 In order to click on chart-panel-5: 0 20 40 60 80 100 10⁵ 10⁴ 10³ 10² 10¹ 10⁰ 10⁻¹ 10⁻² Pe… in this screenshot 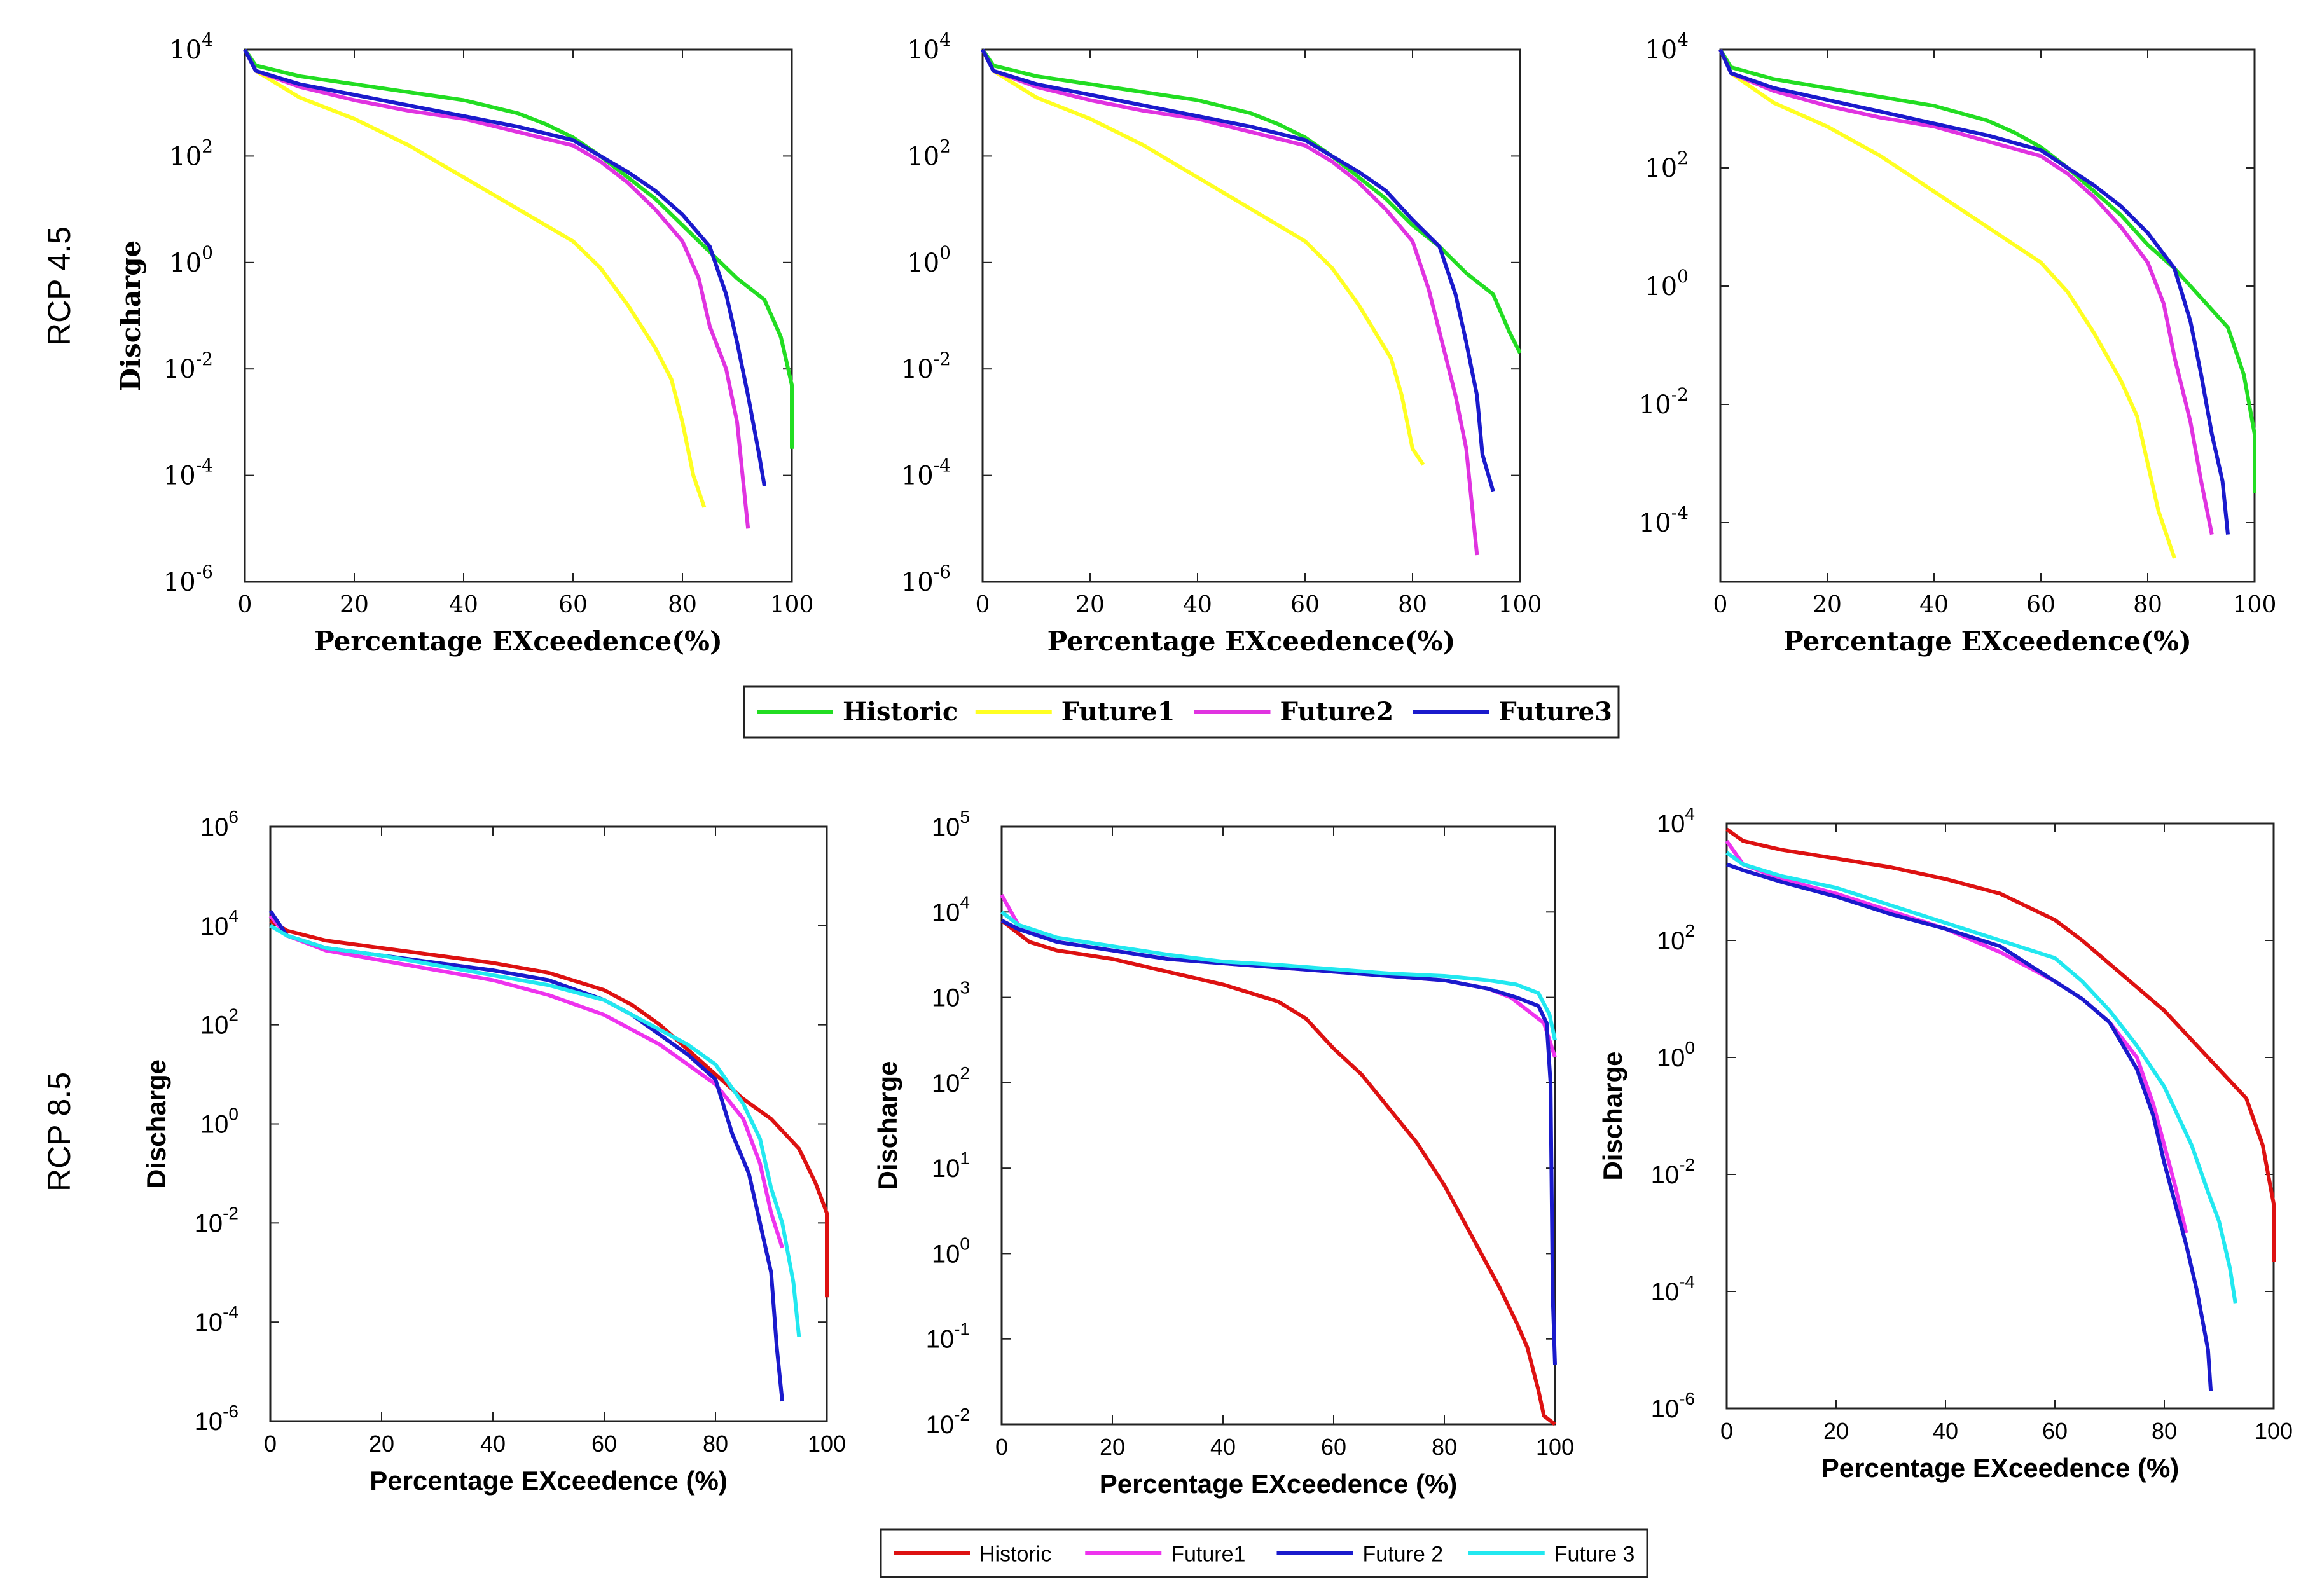, I will do `click(1223, 1153)`.